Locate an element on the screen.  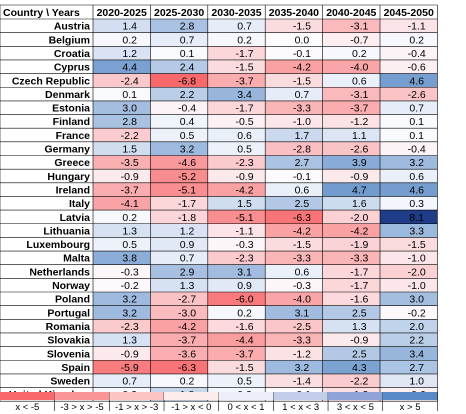
cell-value: 0.1 is located at coordinates (416, 136).